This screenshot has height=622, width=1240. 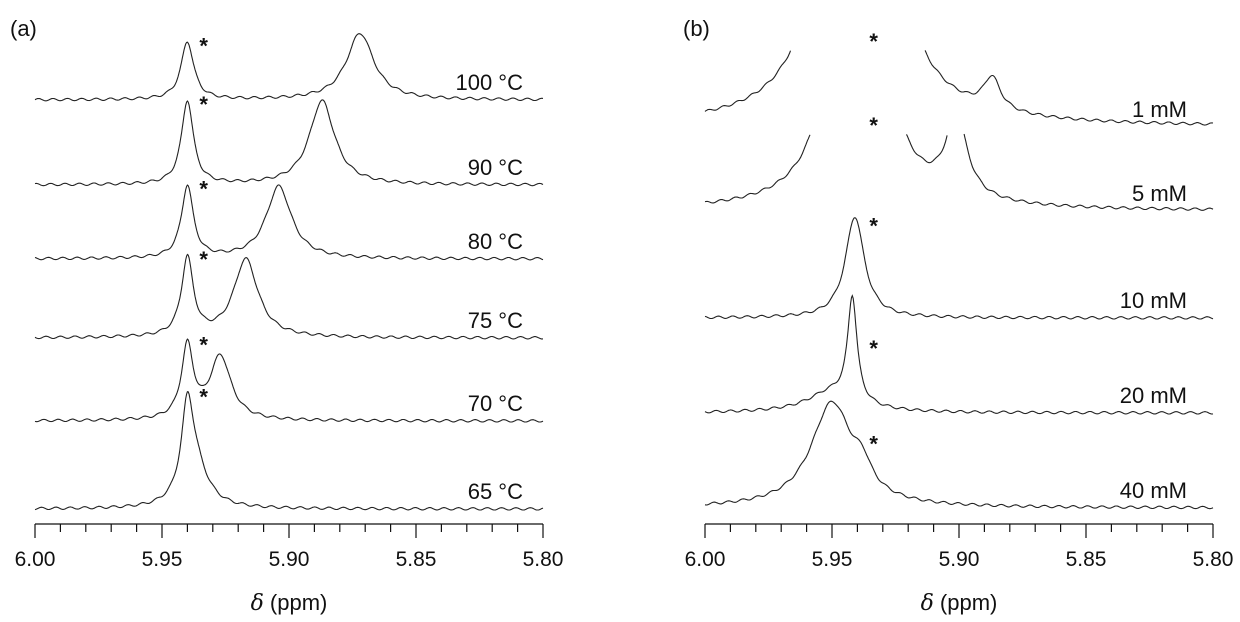 What do you see at coordinates (1153, 490) in the screenshot?
I see `series-label: 40 mM` at bounding box center [1153, 490].